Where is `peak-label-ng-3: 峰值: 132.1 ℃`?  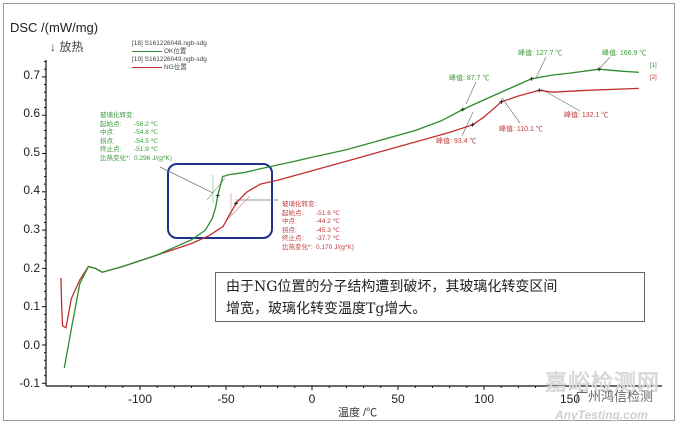
peak-label-ng-3: 峰值: 132.1 ℃ is located at coordinates (586, 115).